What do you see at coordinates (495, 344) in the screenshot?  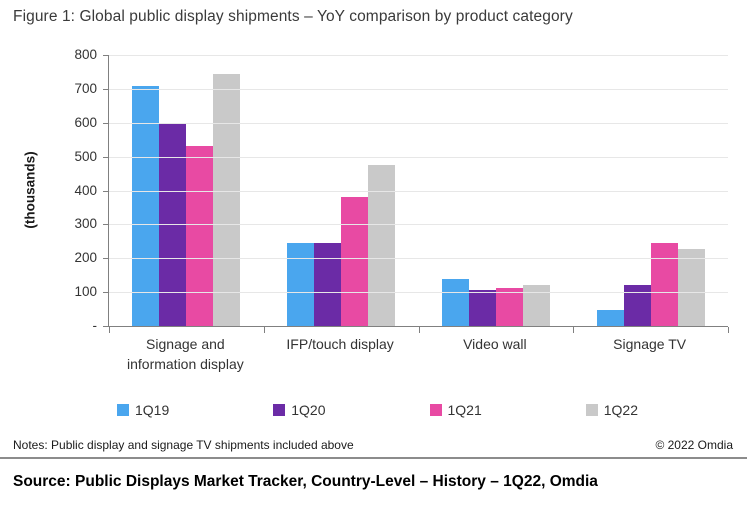 I see `category-label-2: Video wall` at bounding box center [495, 344].